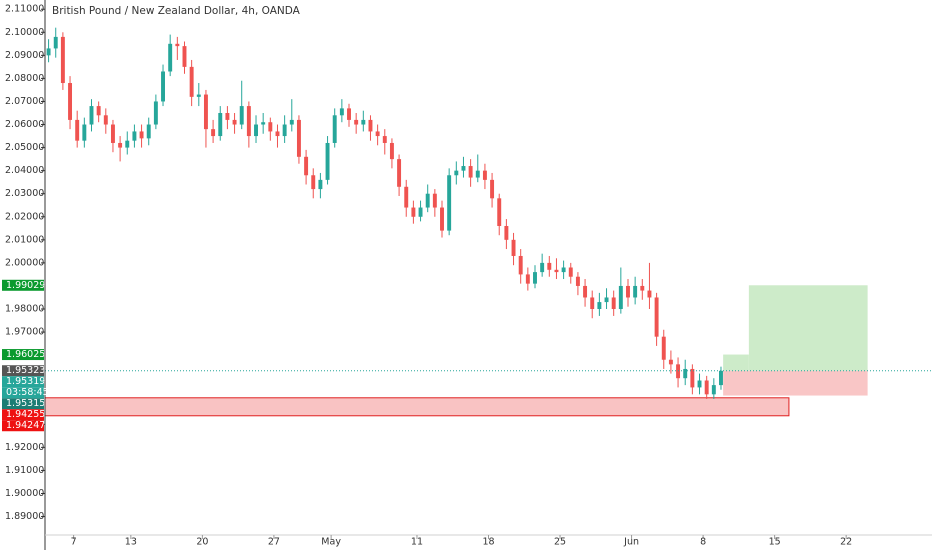 The image size is (932, 550). What do you see at coordinates (25, 285) in the screenshot?
I see `price-label: 1.99029` at bounding box center [25, 285].